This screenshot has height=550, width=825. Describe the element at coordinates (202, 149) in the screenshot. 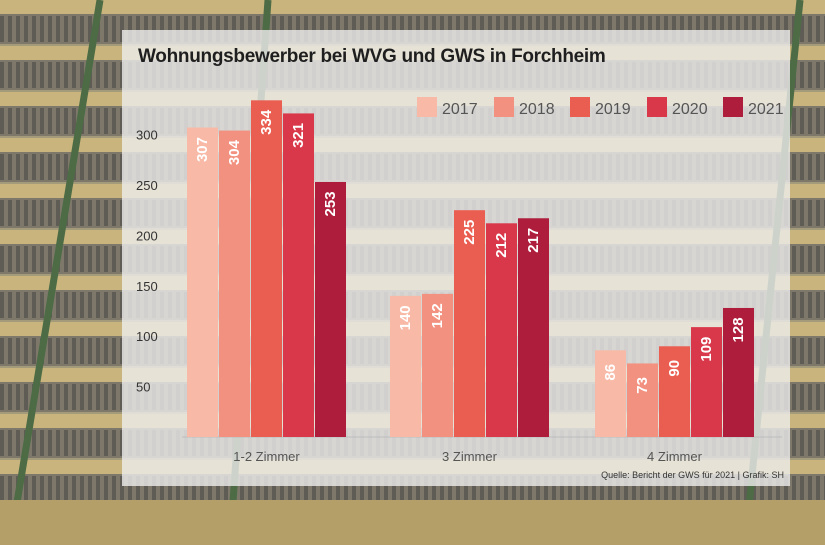

I see `bar-value-label: 307` at that location.